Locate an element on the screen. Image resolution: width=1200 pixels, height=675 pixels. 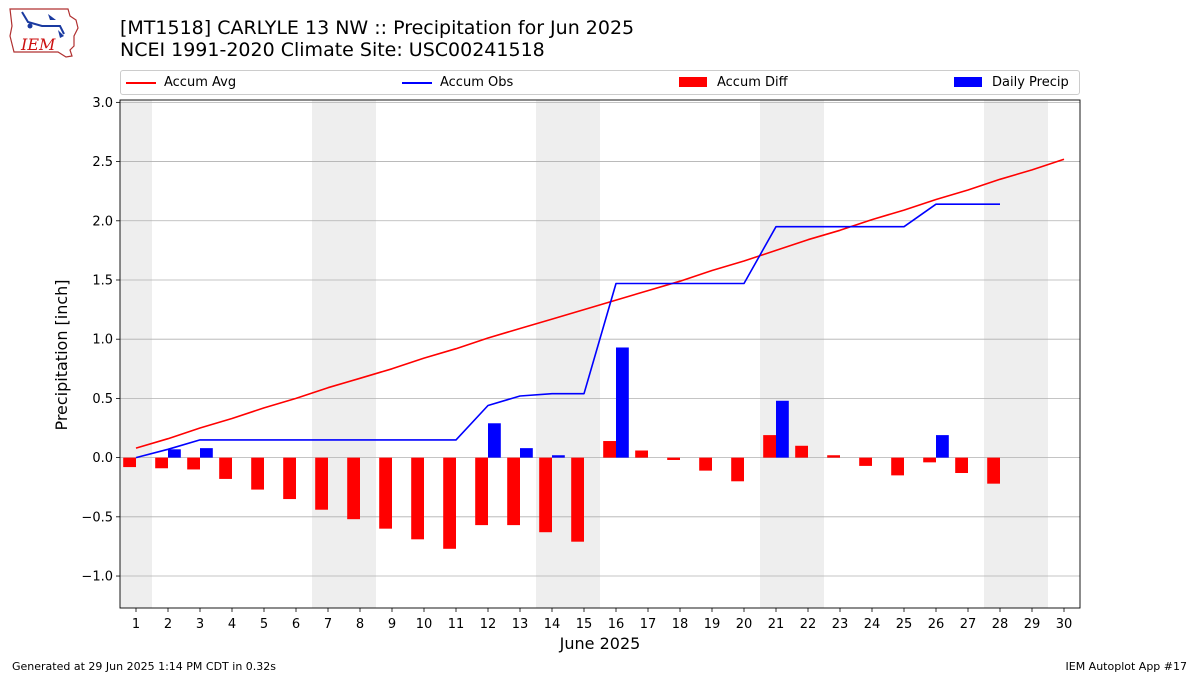
y-tick-label: 0.0 is located at coordinates (102, 458).